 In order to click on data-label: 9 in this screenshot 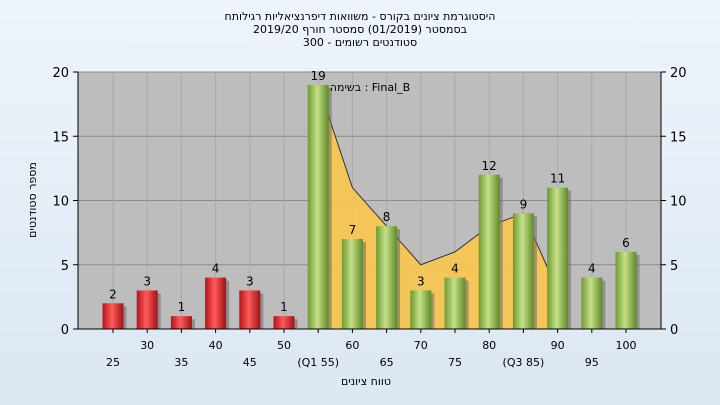, I will do `click(524, 204)`.